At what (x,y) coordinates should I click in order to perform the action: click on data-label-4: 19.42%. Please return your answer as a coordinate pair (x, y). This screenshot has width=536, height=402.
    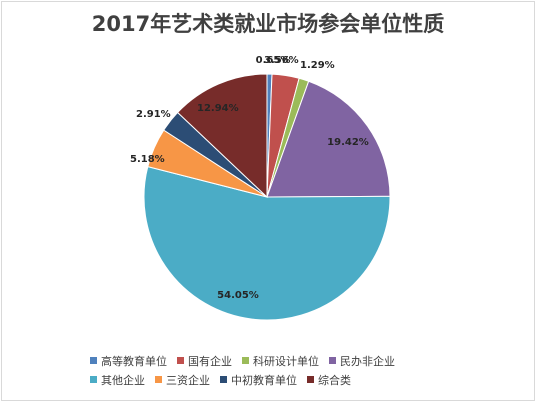
    Looking at the image, I should click on (348, 142).